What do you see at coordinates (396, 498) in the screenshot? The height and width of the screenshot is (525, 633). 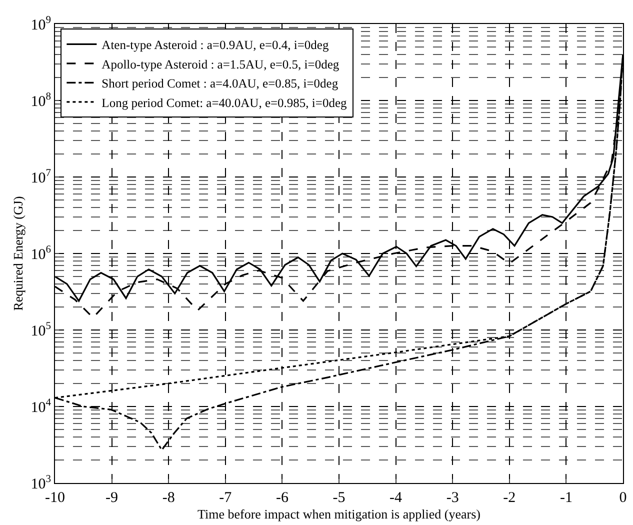 I see `x-tick-label: -4` at bounding box center [396, 498].